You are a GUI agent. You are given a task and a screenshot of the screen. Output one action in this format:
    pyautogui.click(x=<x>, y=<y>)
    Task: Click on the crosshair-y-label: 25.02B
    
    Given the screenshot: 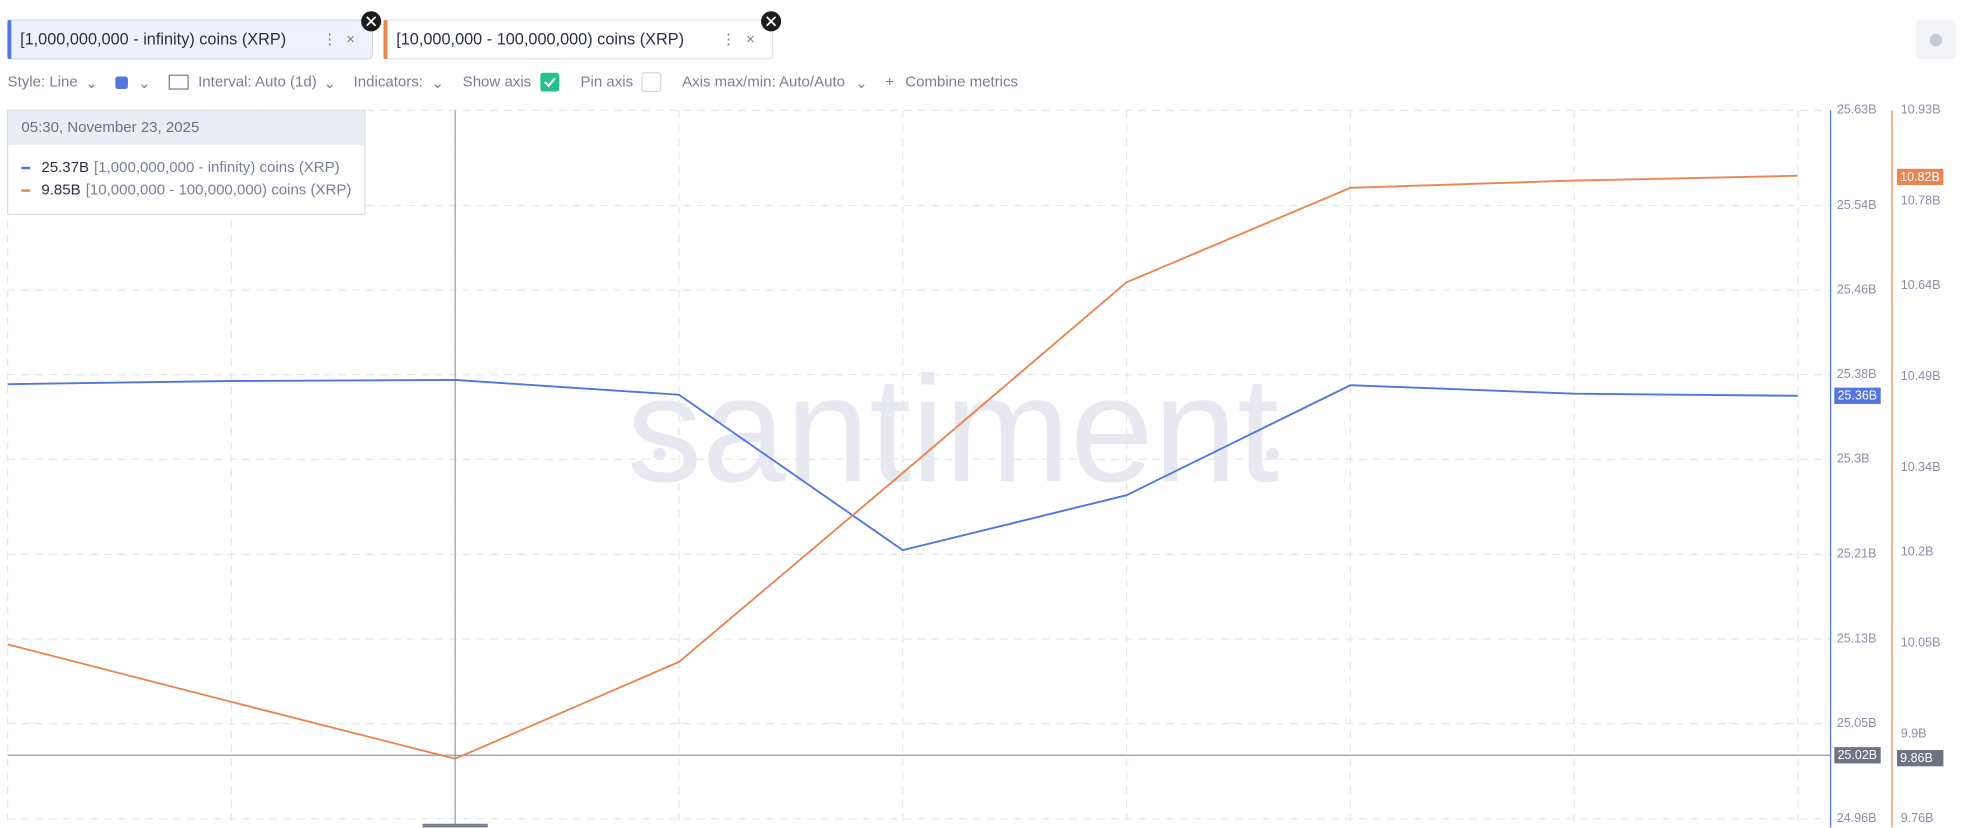 What is the action you would take?
    pyautogui.click(x=1857, y=755)
    